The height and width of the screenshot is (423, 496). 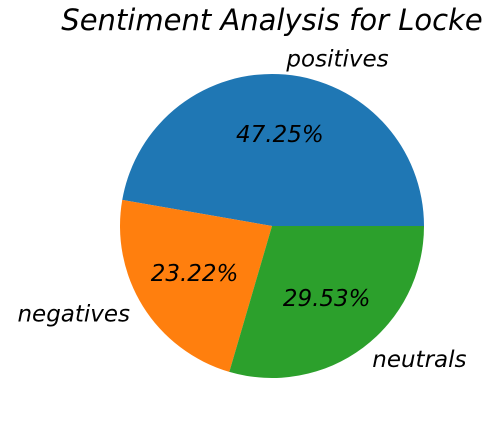 What do you see at coordinates (271, 20) in the screenshot?
I see `chart-title: Sentiment Analysis for Locke` at bounding box center [271, 20].